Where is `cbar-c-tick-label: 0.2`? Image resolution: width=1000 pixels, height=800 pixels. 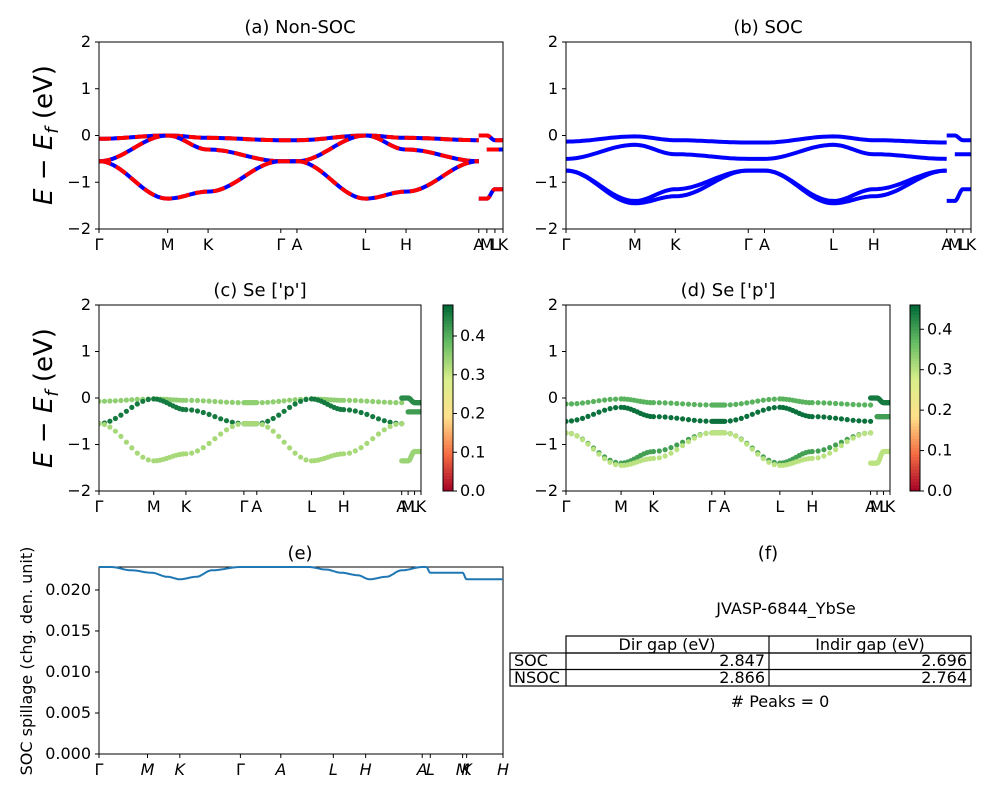 cbar-c-tick-label: 0.2 is located at coordinates (472, 413).